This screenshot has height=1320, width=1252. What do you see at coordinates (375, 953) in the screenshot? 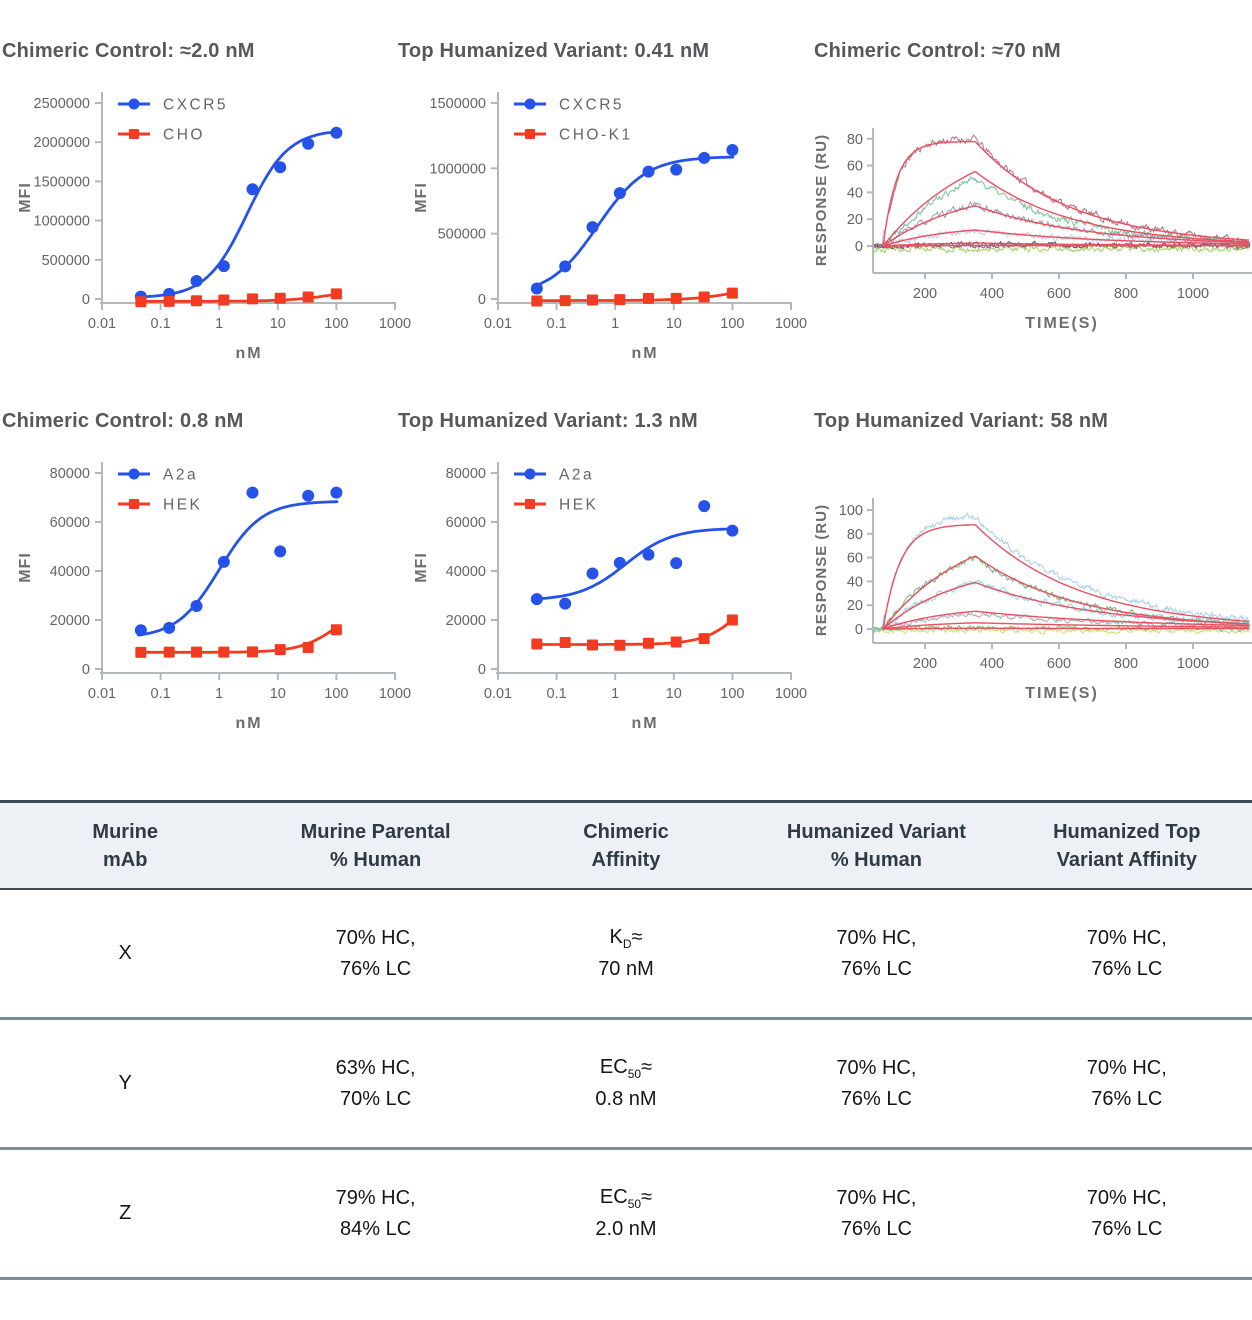
I see `cell-parental: 70% HC, 76% LC` at bounding box center [375, 953].